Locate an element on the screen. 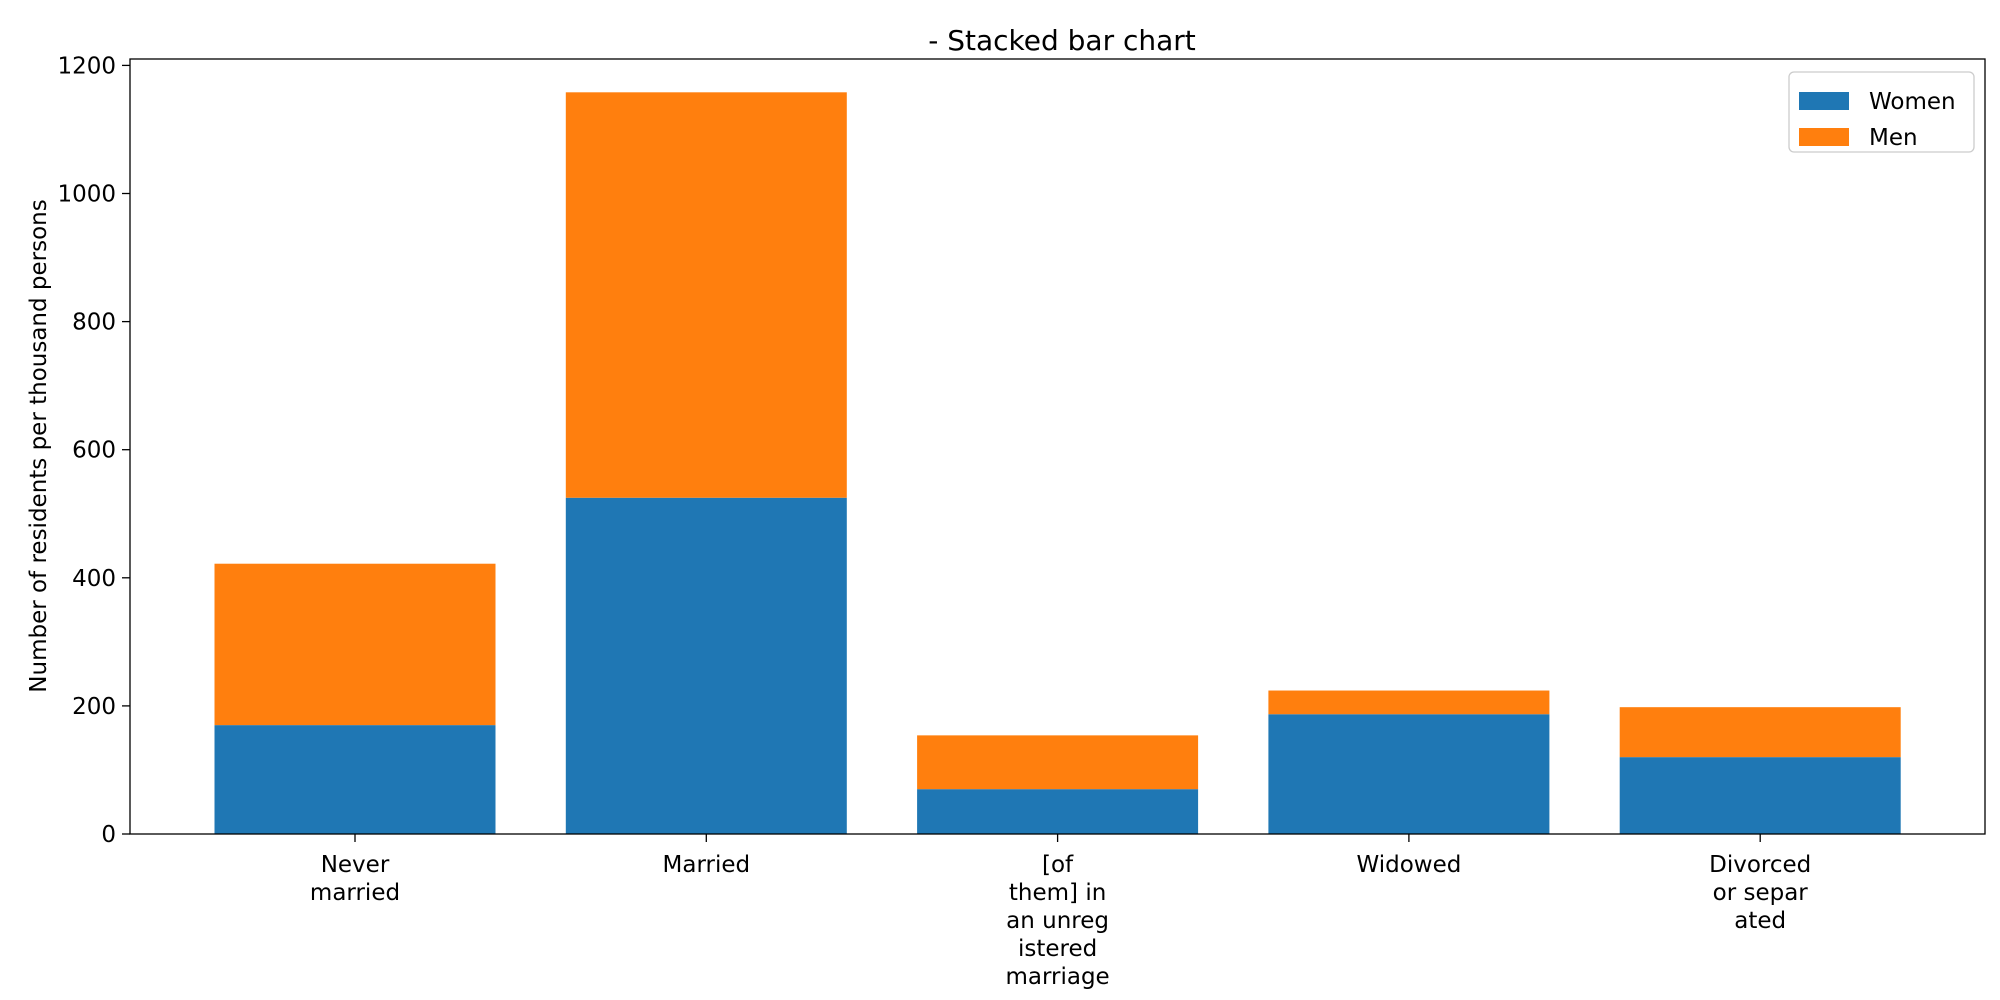 The height and width of the screenshot is (1000, 2000). legend-label-men: Men is located at coordinates (1893, 138).